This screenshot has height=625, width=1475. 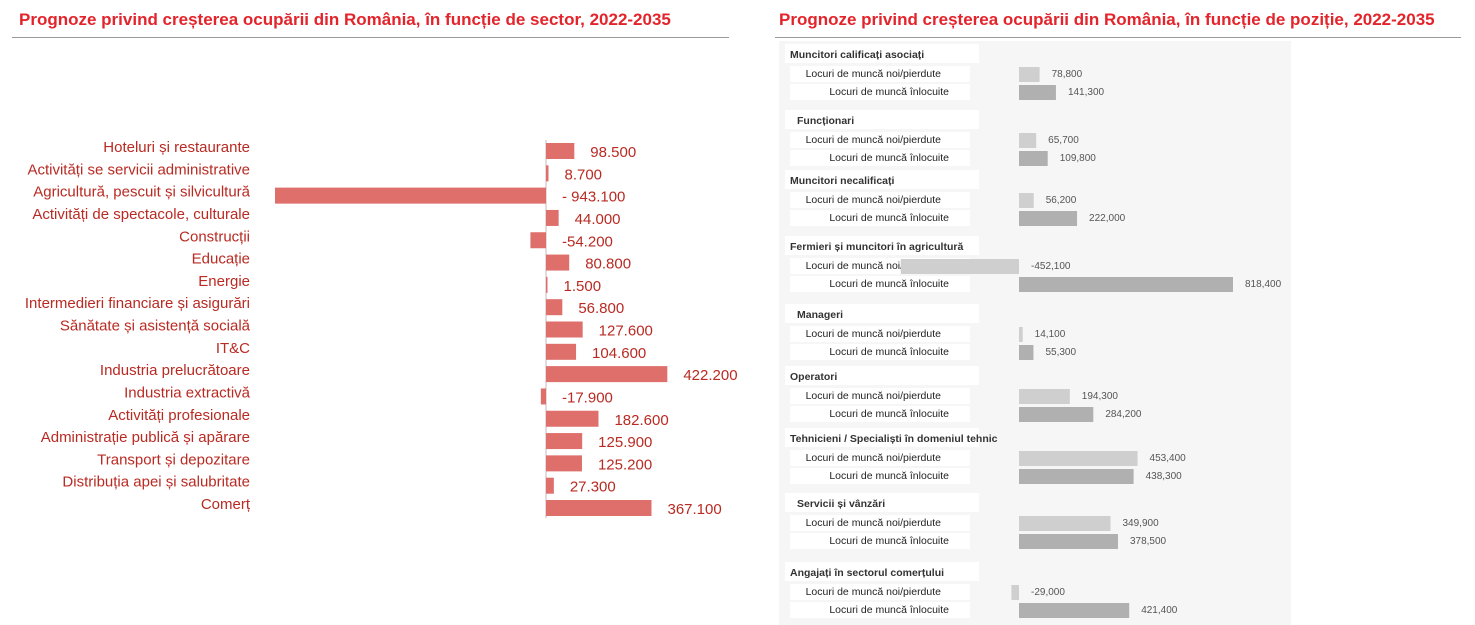 I want to click on position-group-title: Servicii și vânzări, so click(x=841, y=504).